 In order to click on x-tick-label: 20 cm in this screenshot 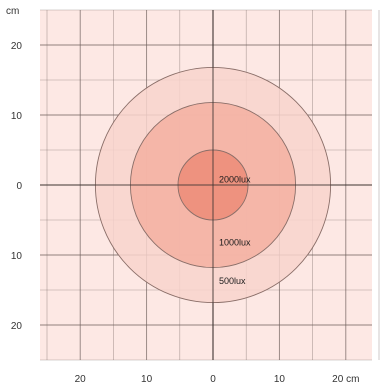, I will do `click(345, 379)`.